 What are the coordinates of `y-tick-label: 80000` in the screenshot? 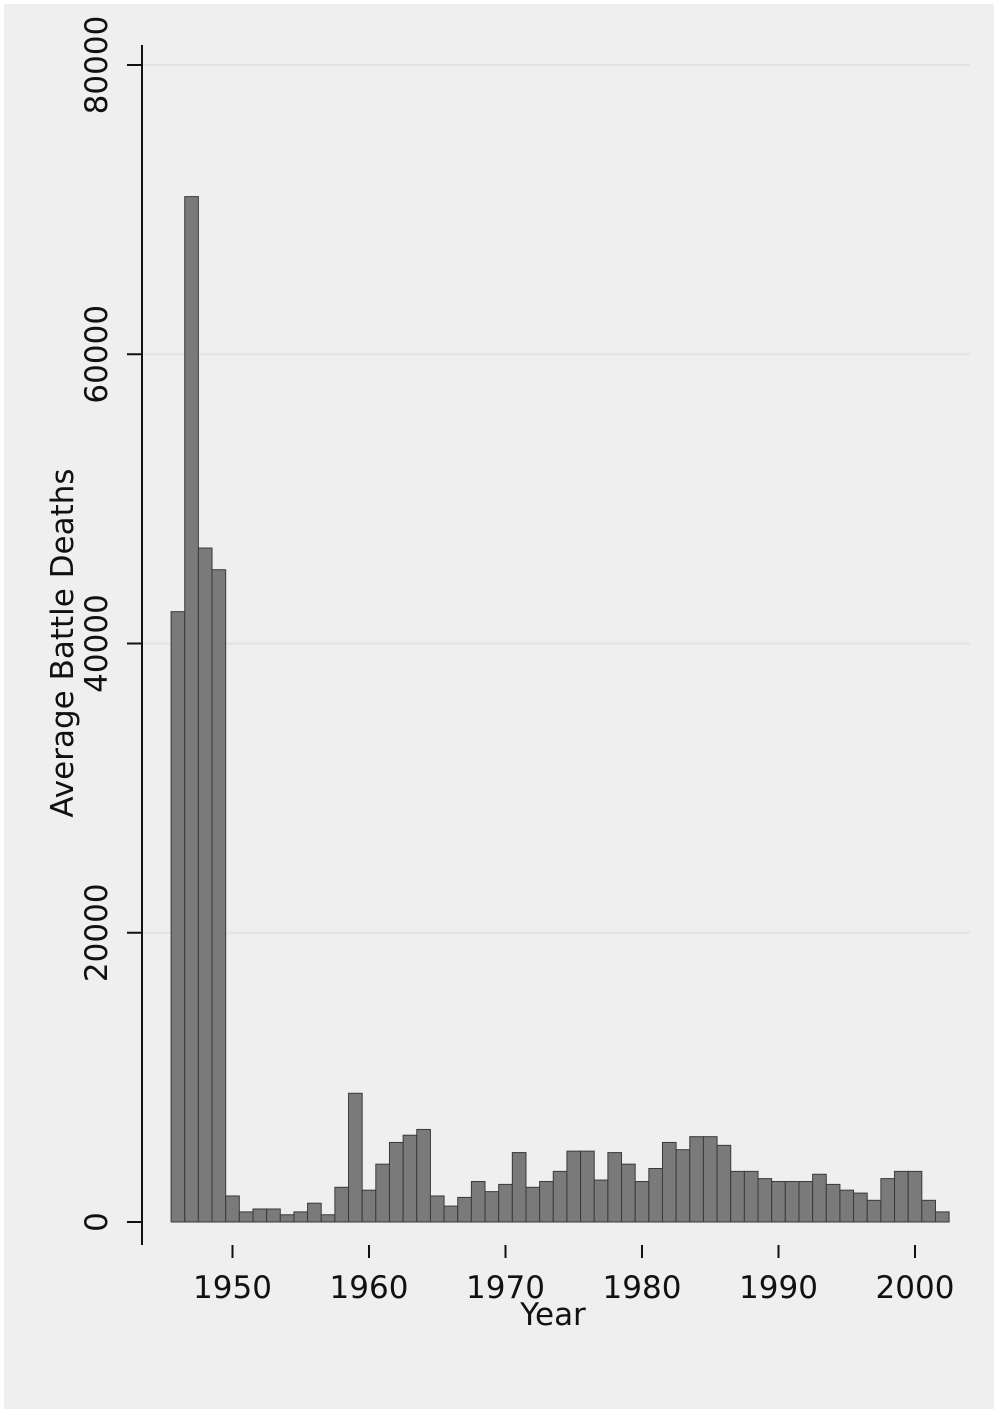 It's located at (97, 65).